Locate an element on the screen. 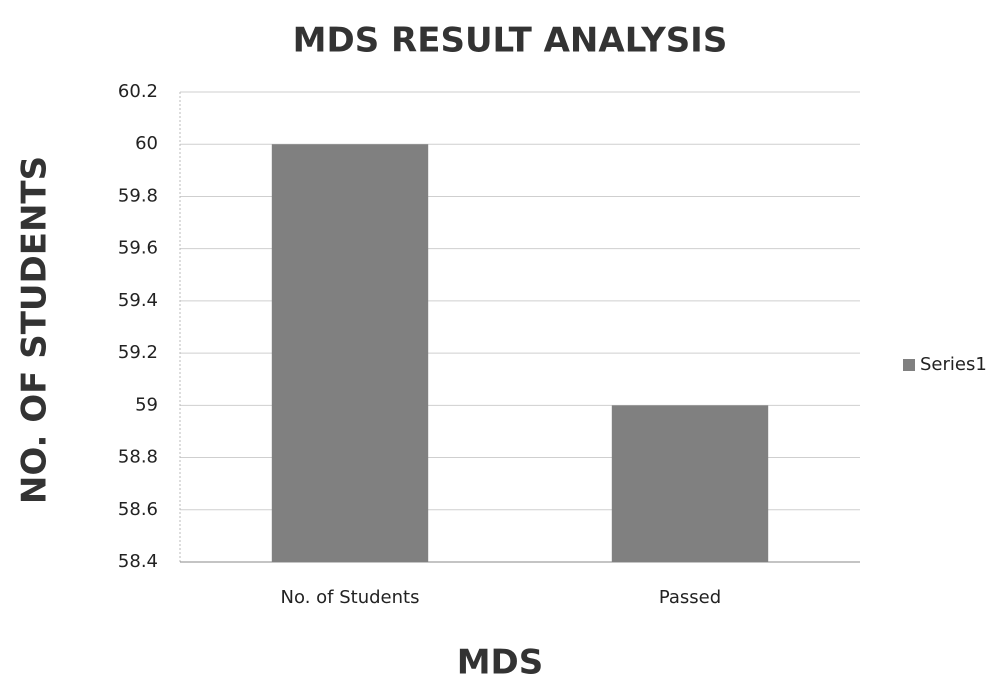 This screenshot has height=690, width=1000. legend-label: Series1 is located at coordinates (953, 364).